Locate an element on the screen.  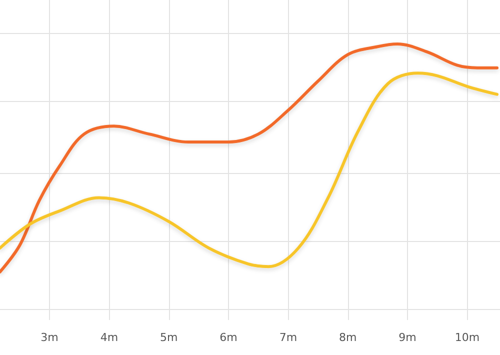
x-tick-label: 3m is located at coordinates (49, 337).